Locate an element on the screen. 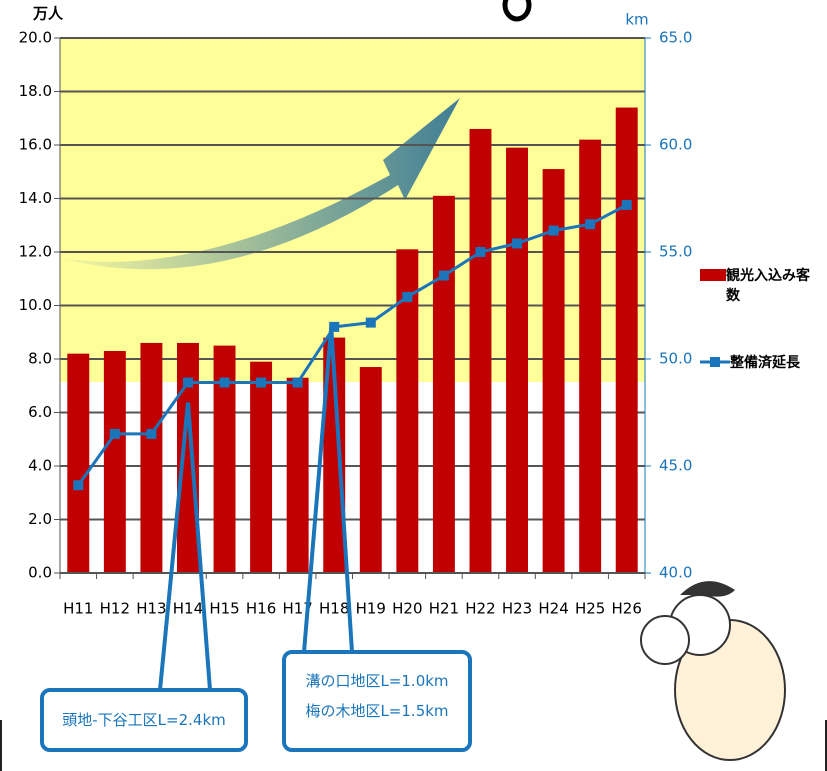 This screenshot has height=771, width=827. y-tick-label: 12.0 is located at coordinates (35, 252).